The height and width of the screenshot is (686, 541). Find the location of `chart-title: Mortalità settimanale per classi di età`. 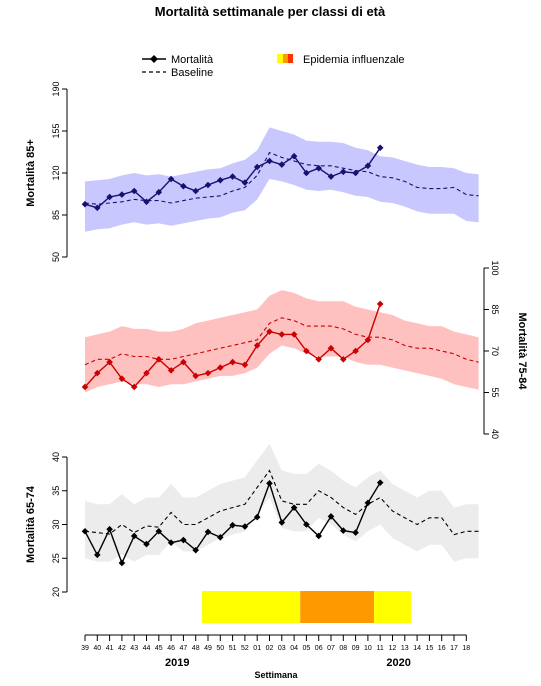

chart-title: Mortalità settimanale per classi di età is located at coordinates (270, 11).